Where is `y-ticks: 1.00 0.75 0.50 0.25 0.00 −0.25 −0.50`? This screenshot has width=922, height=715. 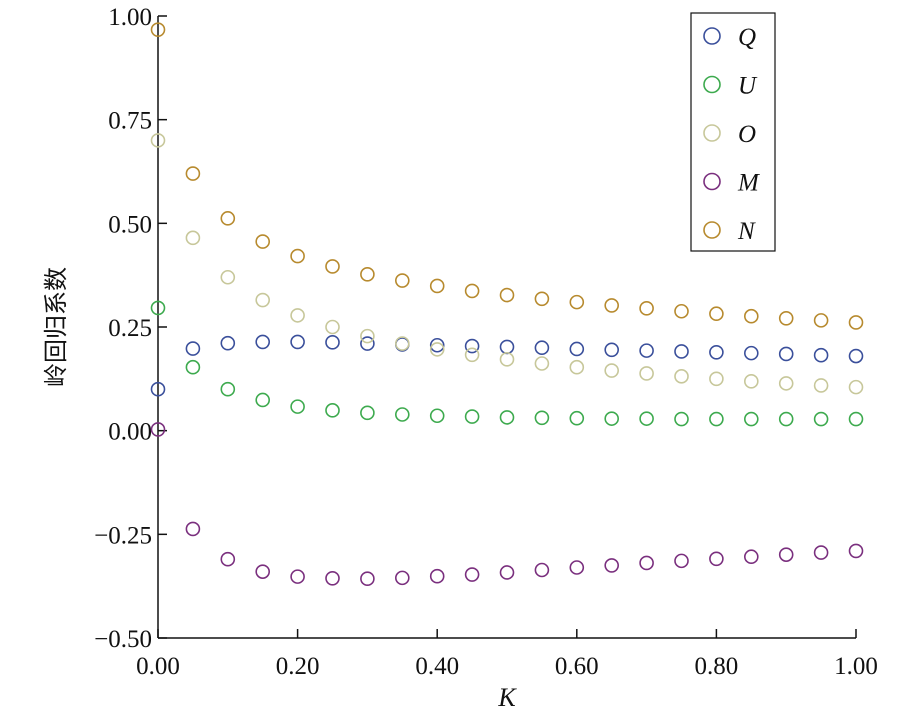 y-ticks: 1.00 0.75 0.50 0.25 0.00 −0.25 −0.50 is located at coordinates (130, 328).